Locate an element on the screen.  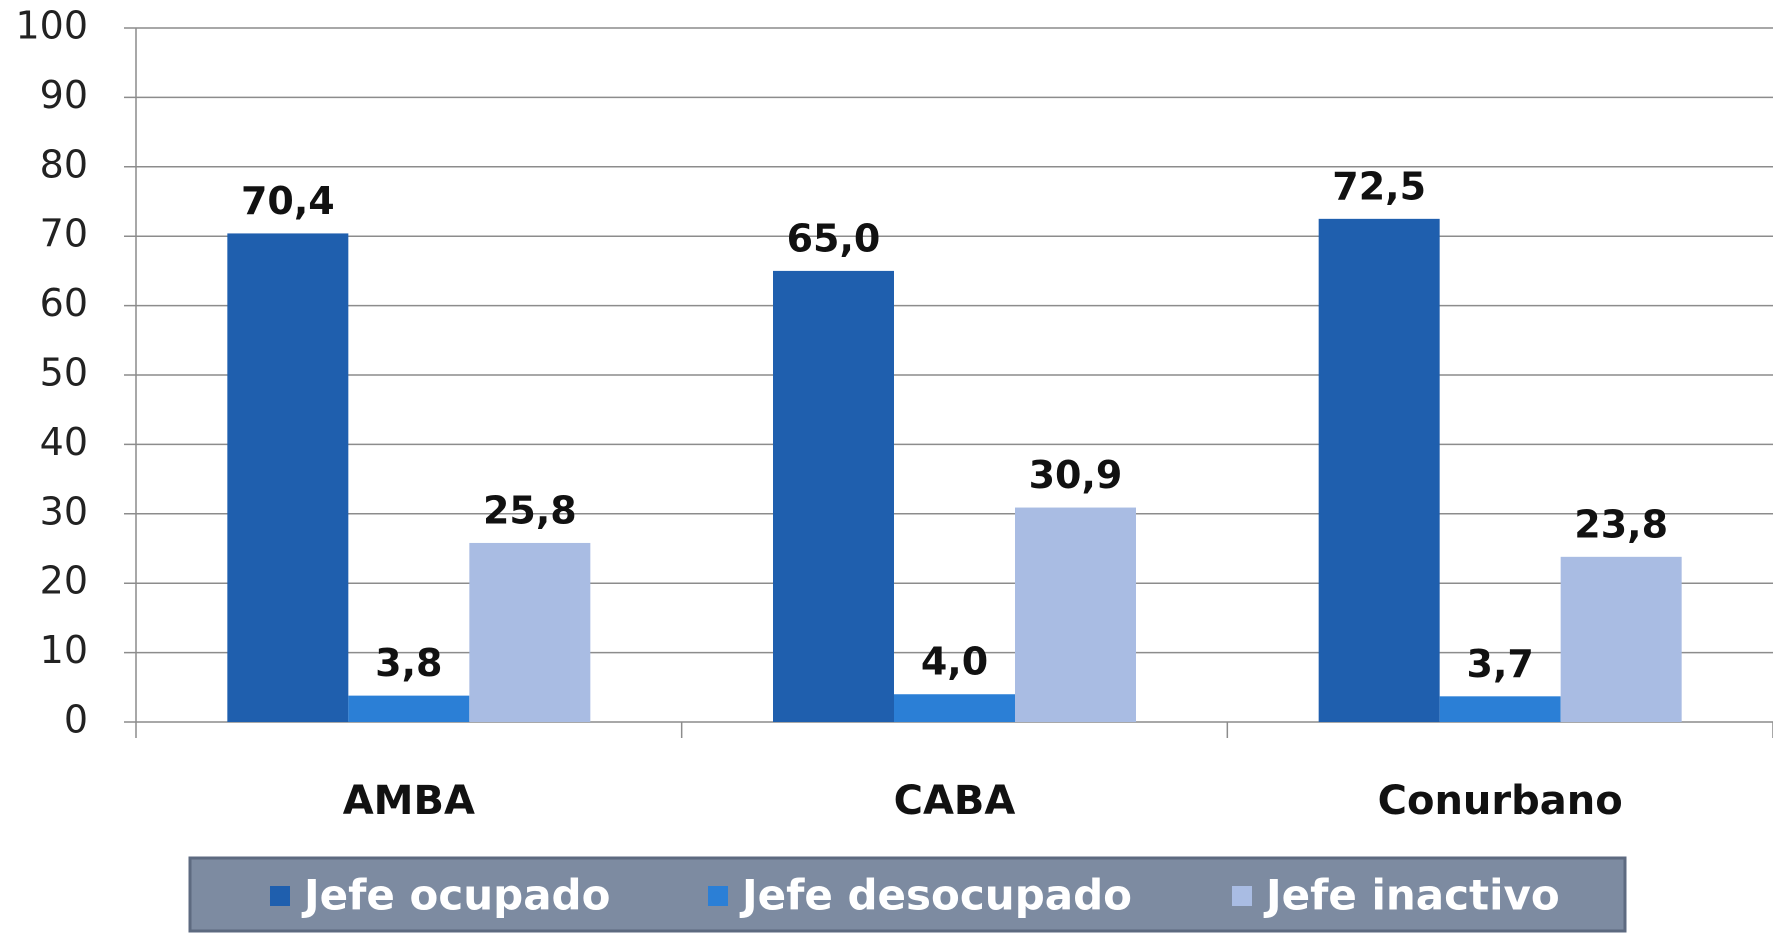
y-tick-label: 60 is located at coordinates (64, 303).